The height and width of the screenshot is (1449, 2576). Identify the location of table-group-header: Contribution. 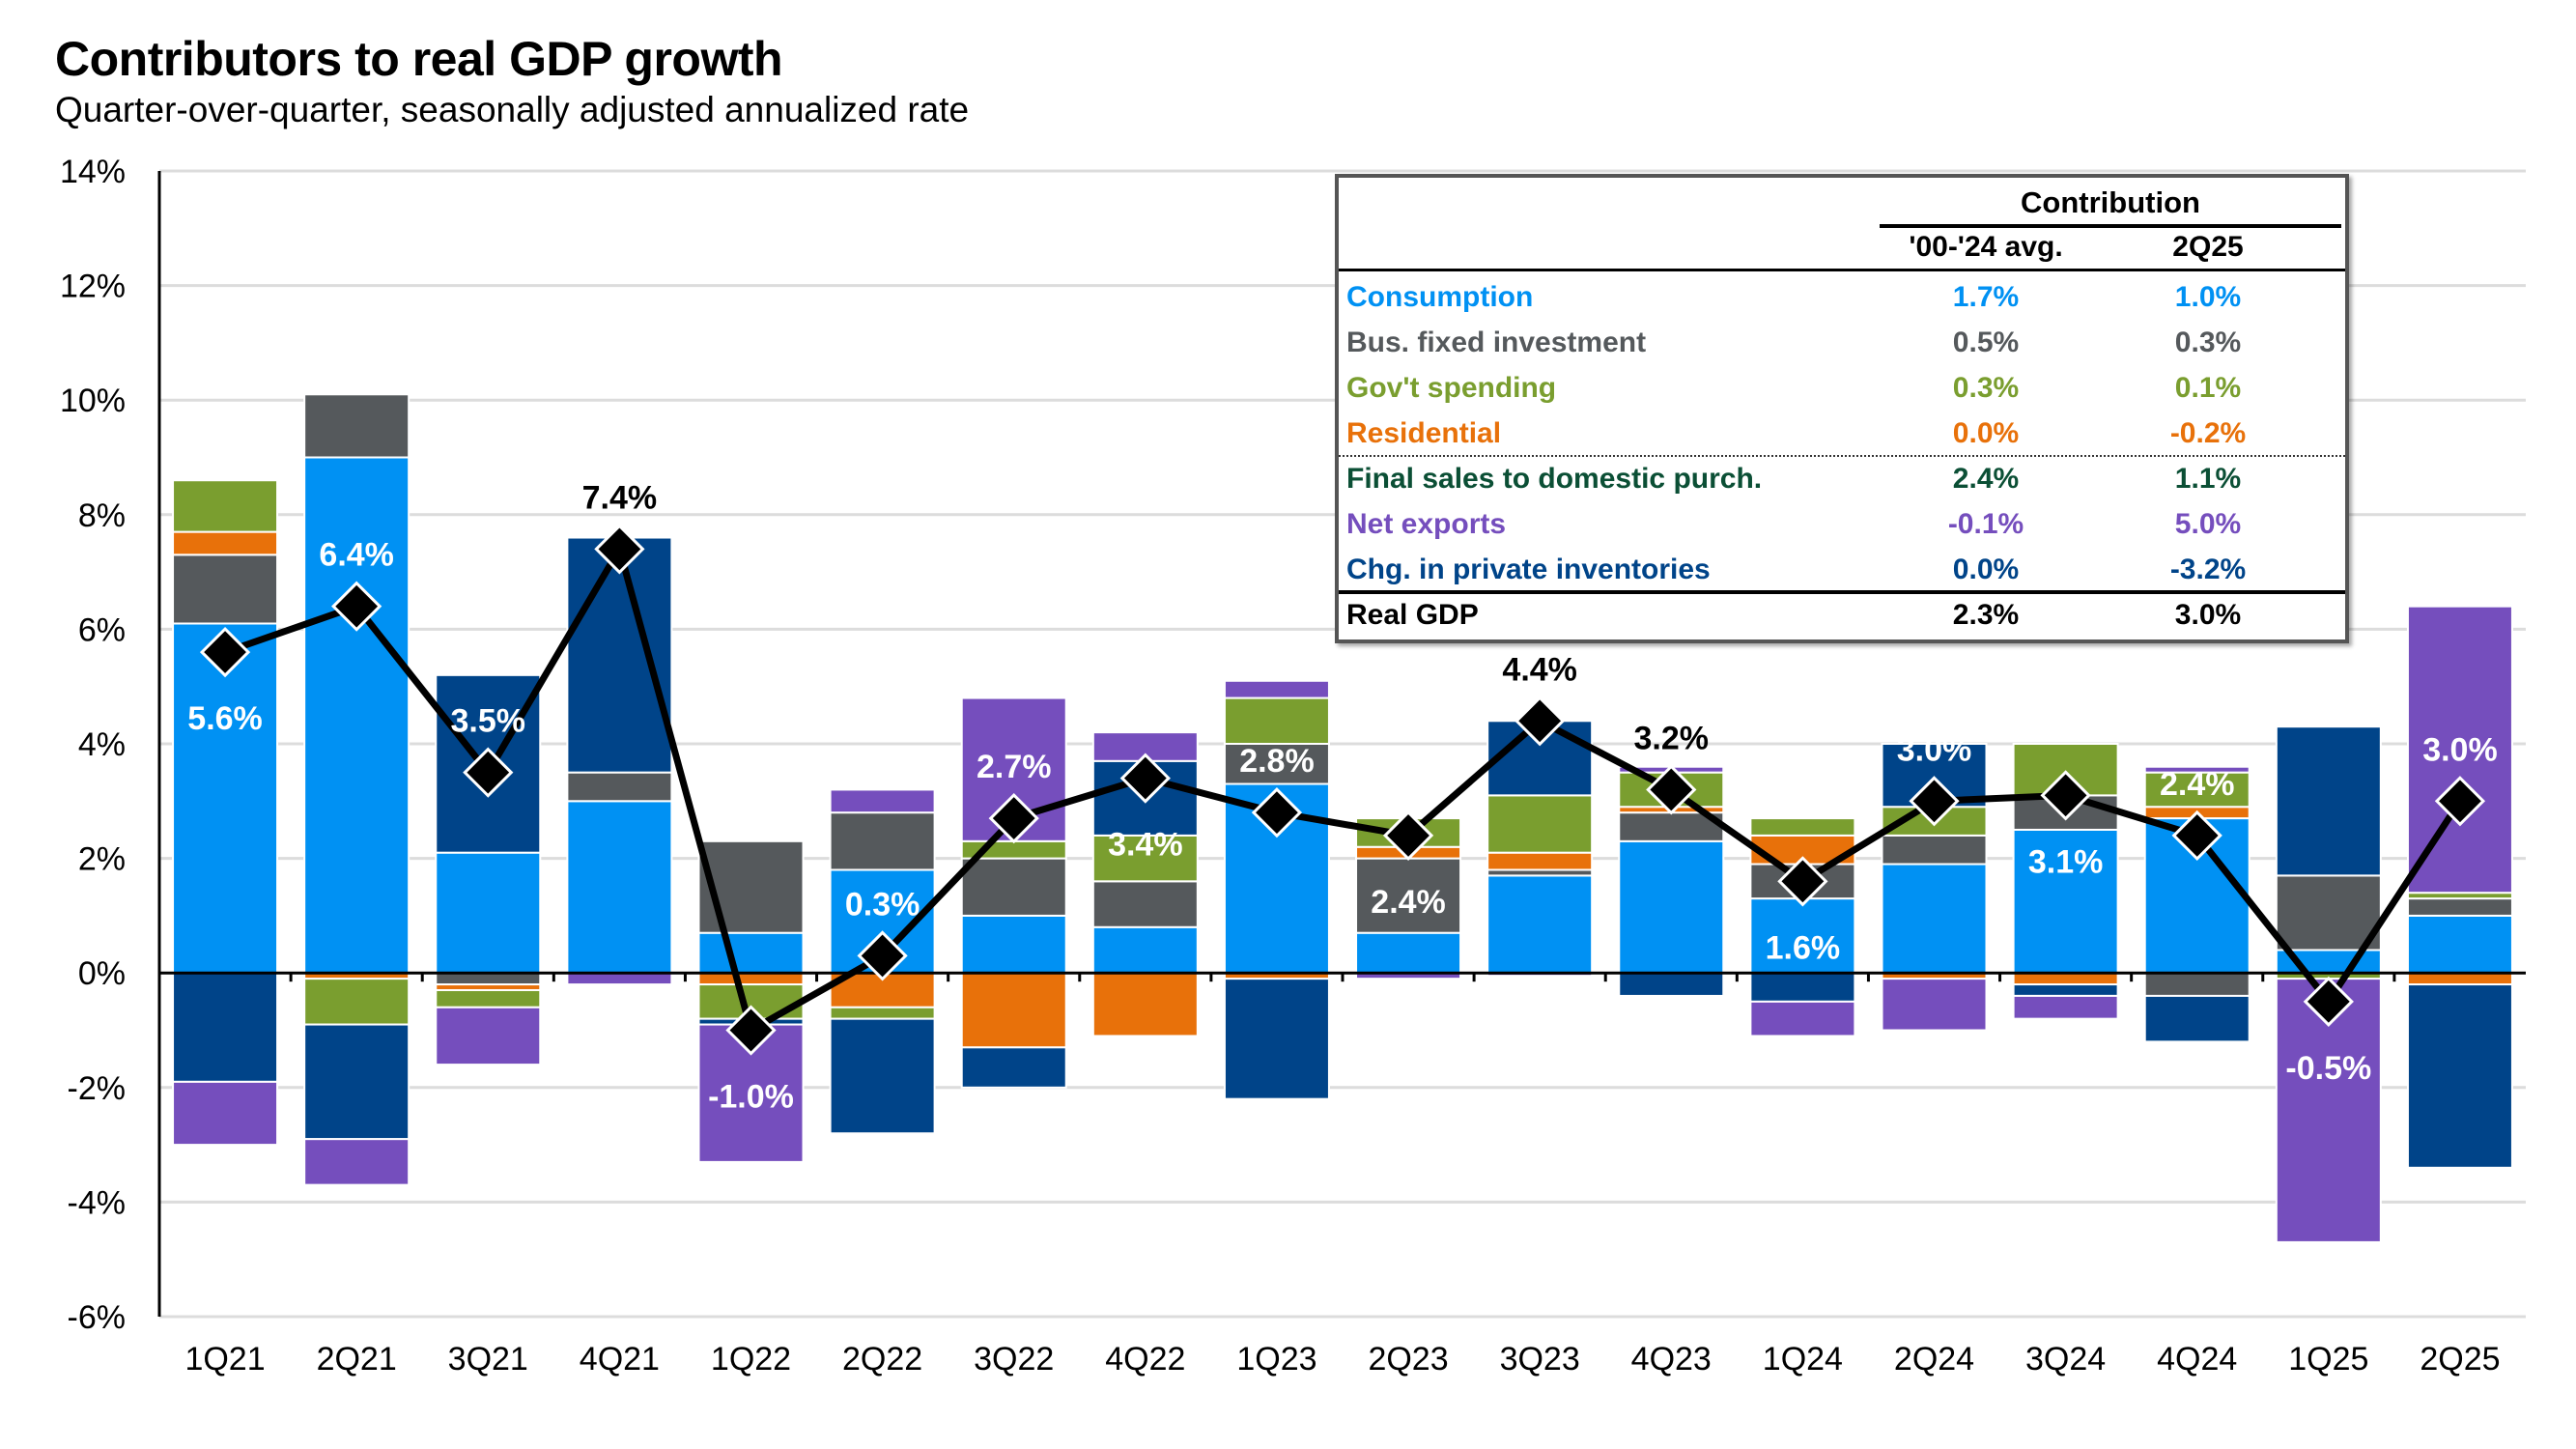
(2110, 202).